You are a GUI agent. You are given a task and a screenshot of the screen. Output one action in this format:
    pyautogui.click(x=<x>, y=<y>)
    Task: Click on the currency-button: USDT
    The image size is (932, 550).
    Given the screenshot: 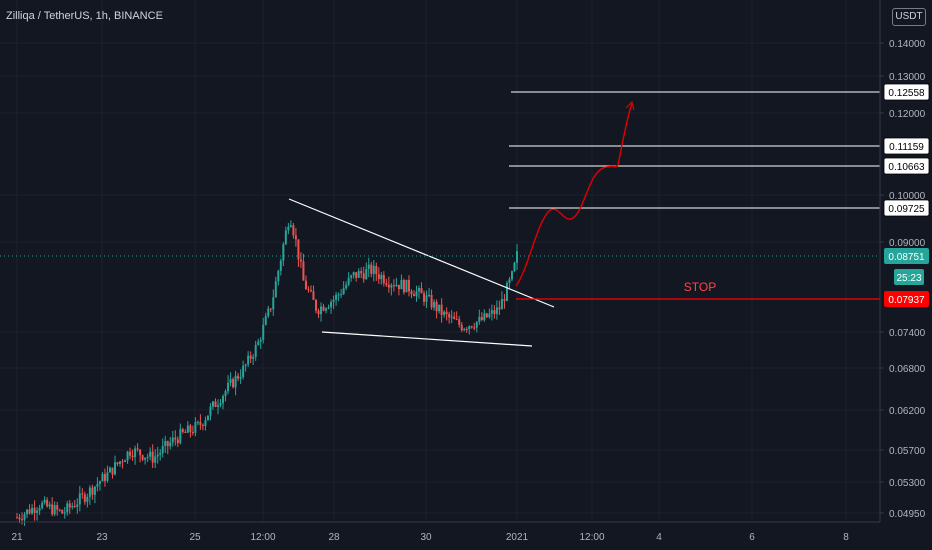 What is the action you would take?
    pyautogui.click(x=909, y=17)
    